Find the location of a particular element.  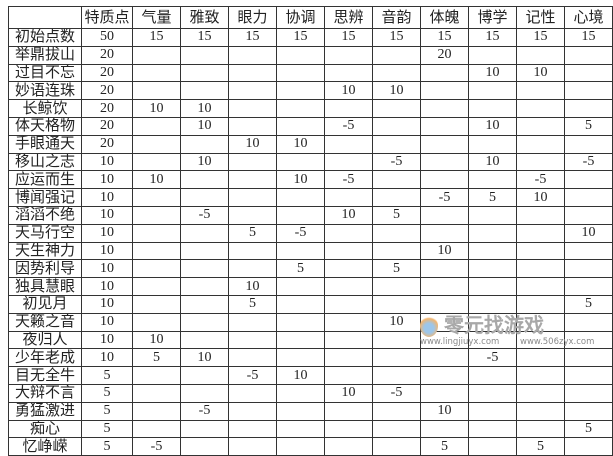

table-row: 举鼎拔山 20 20 is located at coordinates (310, 55).